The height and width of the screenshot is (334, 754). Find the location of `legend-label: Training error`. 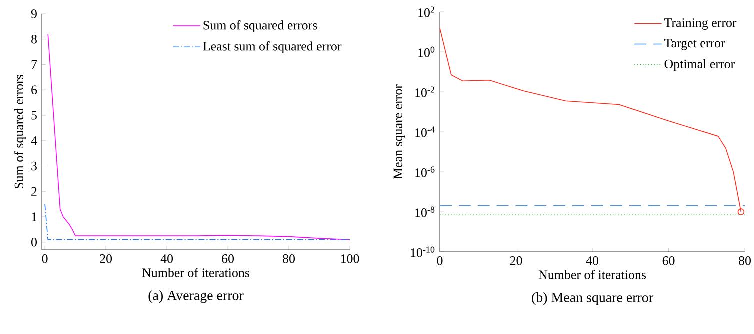

legend-label: Training error is located at coordinates (700, 24).